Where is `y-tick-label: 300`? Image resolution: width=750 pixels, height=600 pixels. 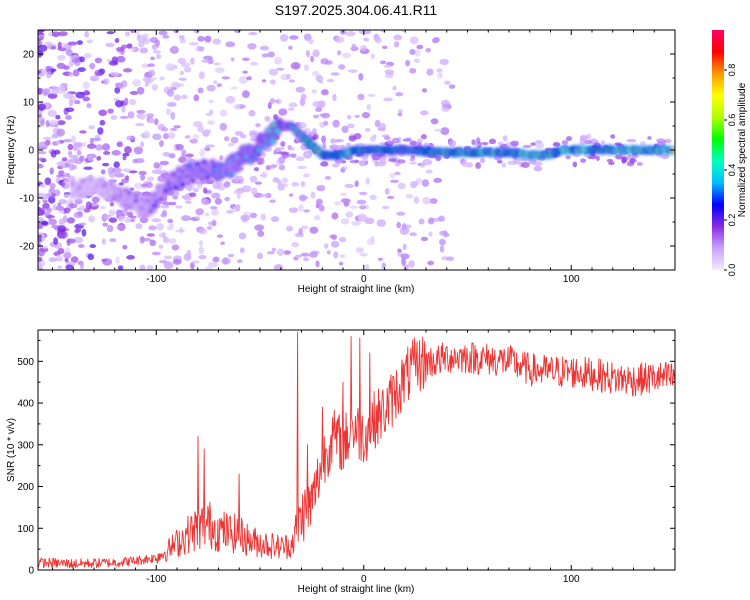 y-tick-label: 300 is located at coordinates (25, 445).